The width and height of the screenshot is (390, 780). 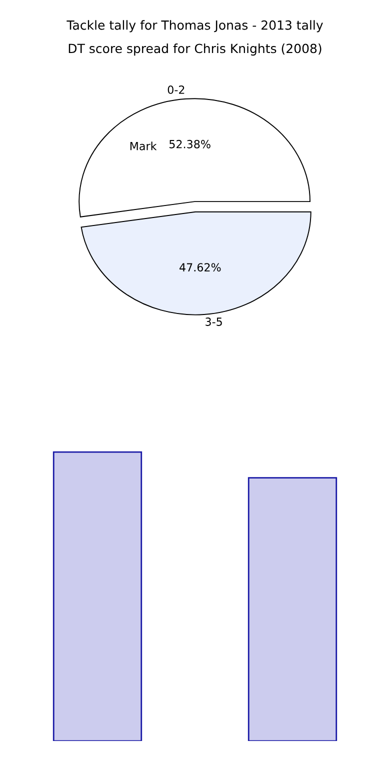 I want to click on chart-title: DT score spread for Chris Knights (2008), so click(x=195, y=50).